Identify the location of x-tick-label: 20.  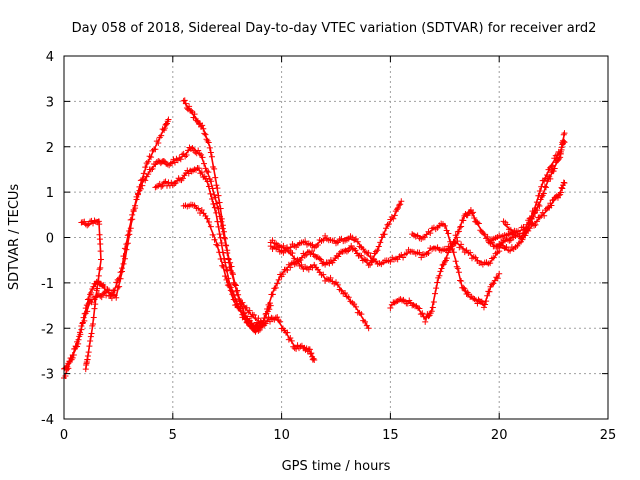
(499, 435).